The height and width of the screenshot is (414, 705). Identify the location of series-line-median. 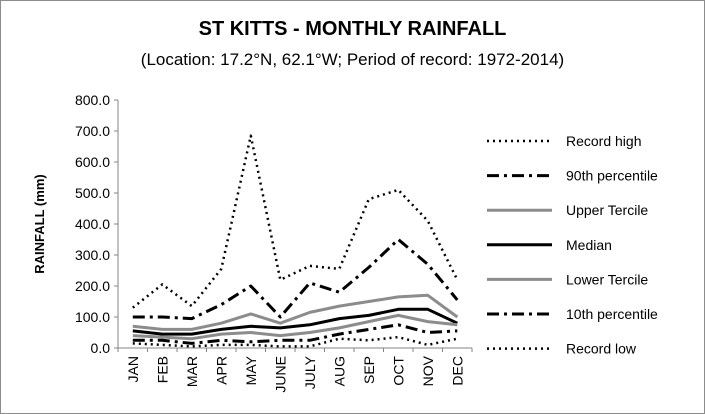
(295, 321).